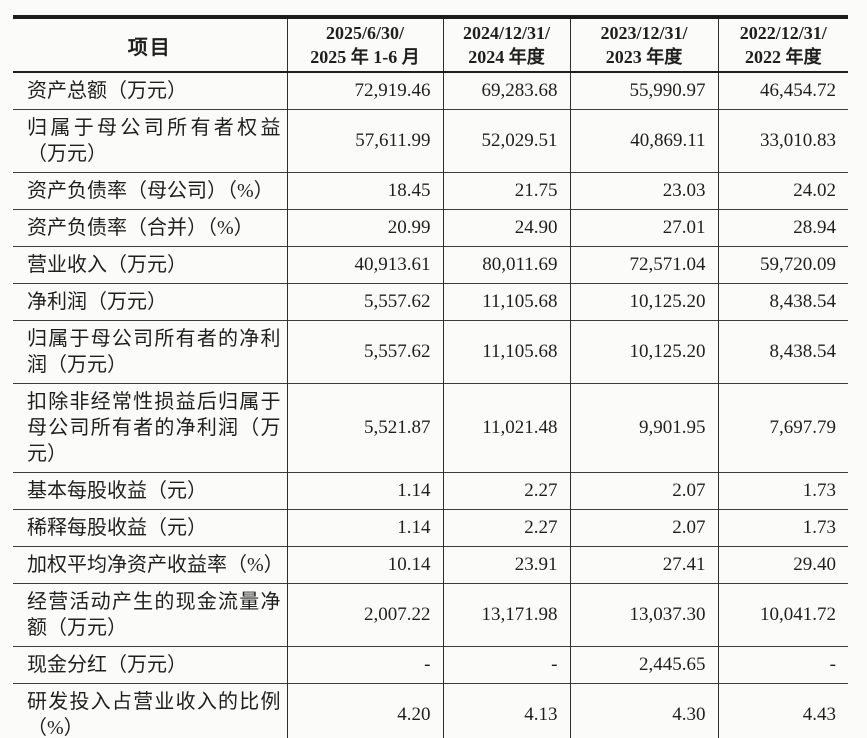  I want to click on cell-value: 59,720.09, so click(782, 265).